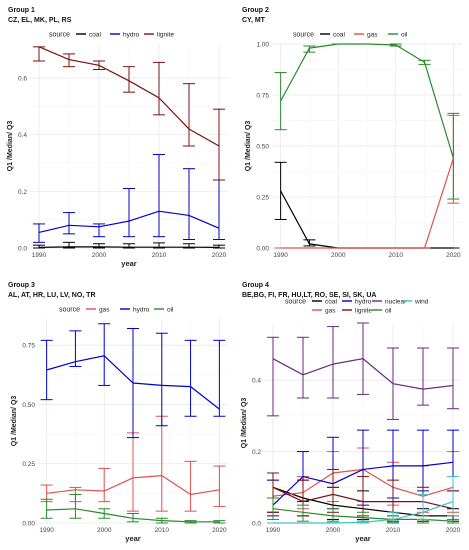 The width and height of the screenshot is (469, 550). What do you see at coordinates (52, 295) in the screenshot?
I see `panel-countries: AL, AT, HR, LU, LV, NO, TR` at bounding box center [52, 295].